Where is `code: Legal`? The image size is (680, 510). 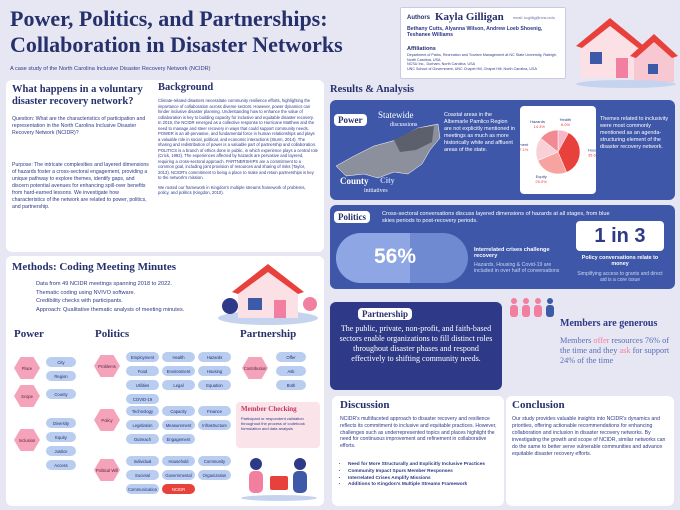 code: Legal is located at coordinates (178, 385).